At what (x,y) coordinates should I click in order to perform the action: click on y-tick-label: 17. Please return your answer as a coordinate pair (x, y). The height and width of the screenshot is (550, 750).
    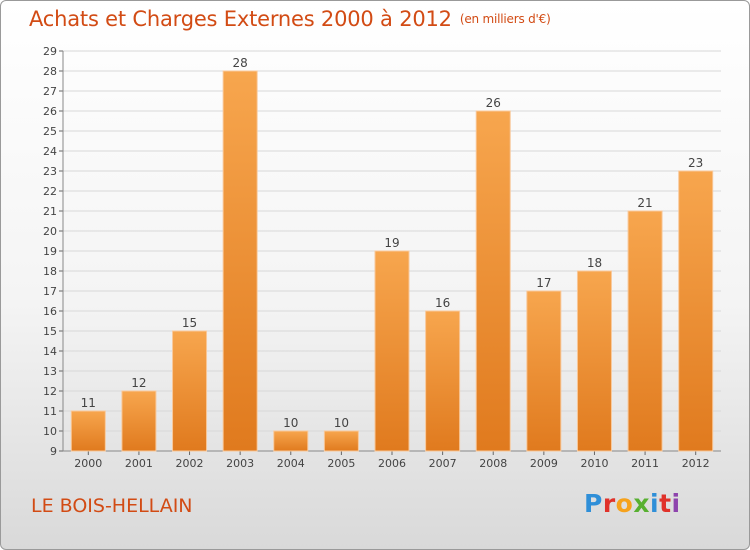
    Looking at the image, I should click on (50, 291).